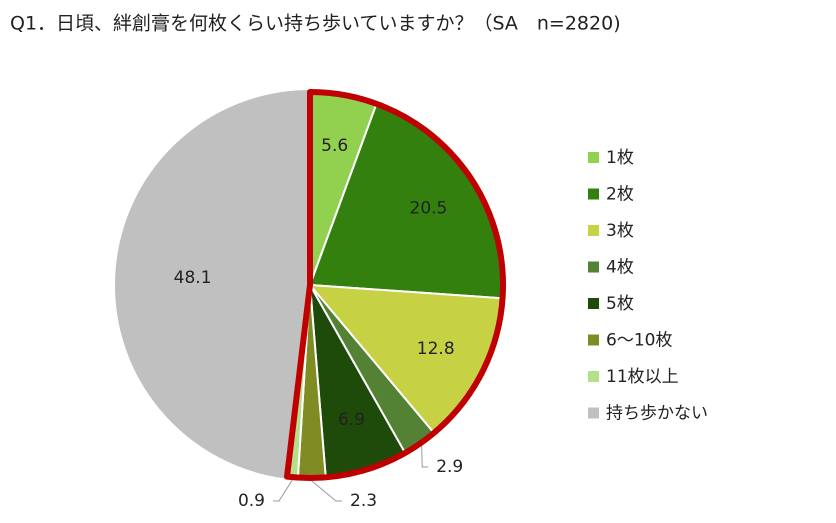 The height and width of the screenshot is (523, 836). What do you see at coordinates (620, 158) in the screenshot?
I see `legend-label: 1枚` at bounding box center [620, 158].